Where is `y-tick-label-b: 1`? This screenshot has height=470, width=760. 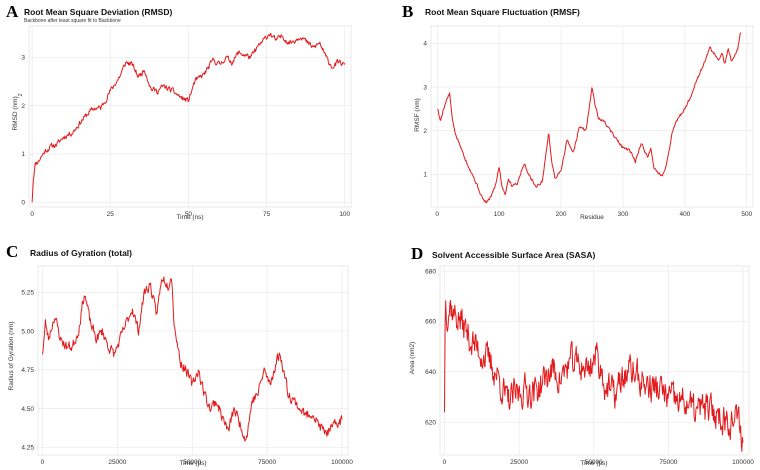
y-tick-label-b: 1 is located at coordinates (425, 175).